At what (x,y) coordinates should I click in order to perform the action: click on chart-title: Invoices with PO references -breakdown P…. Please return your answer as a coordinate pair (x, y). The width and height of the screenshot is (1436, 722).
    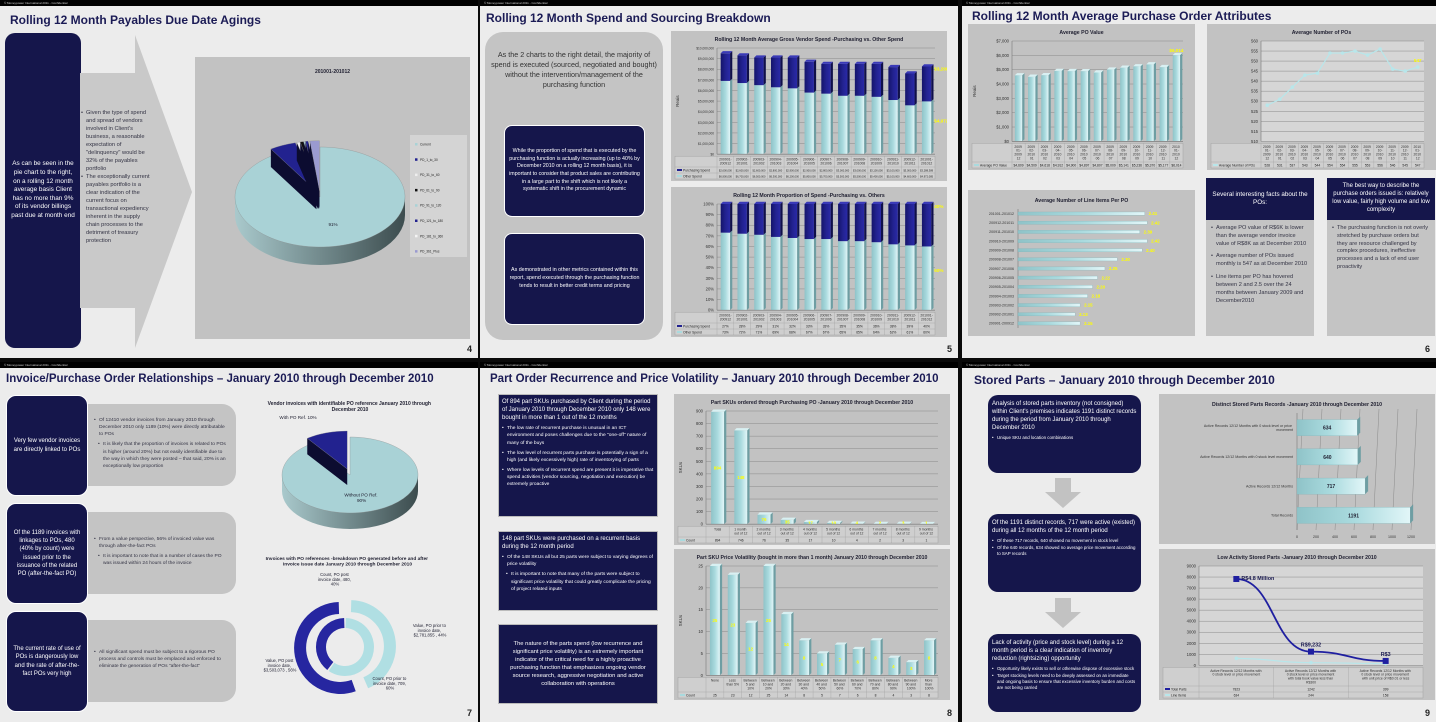
    Looking at the image, I should click on (348, 562).